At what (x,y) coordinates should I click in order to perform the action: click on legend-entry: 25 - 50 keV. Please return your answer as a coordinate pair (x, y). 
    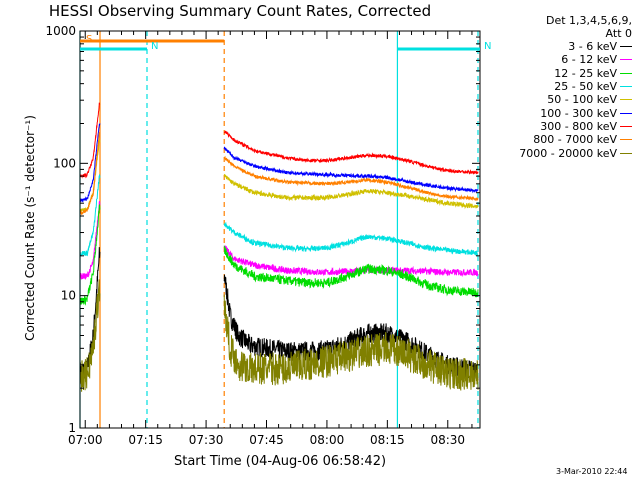
    Looking at the image, I should click on (559, 86).